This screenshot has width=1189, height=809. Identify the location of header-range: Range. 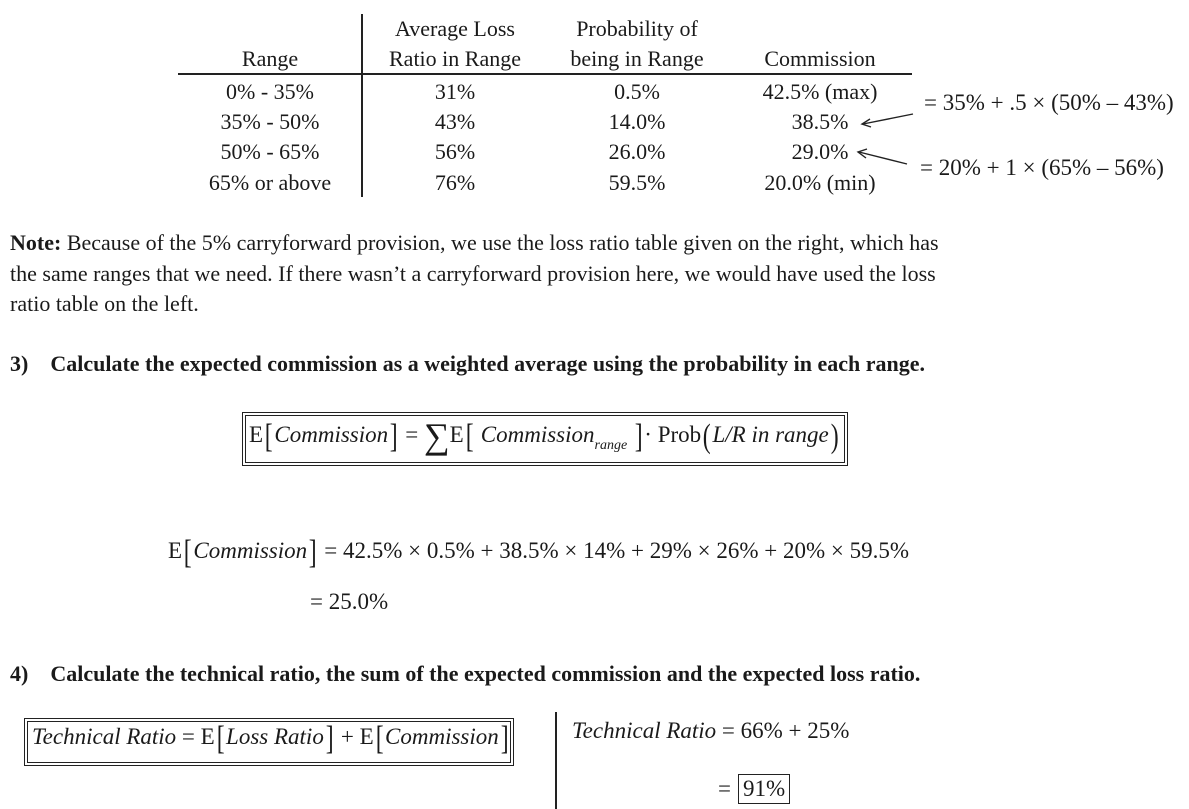
(270, 58).